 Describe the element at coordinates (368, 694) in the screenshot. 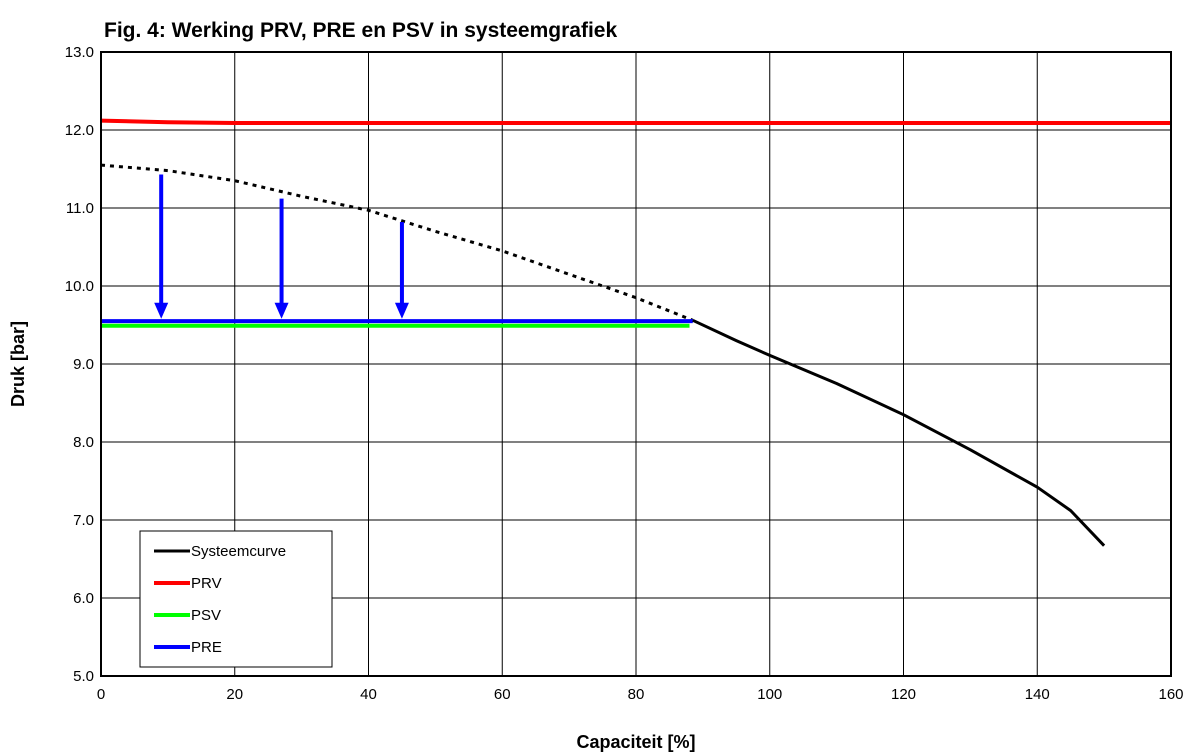

I see `x-tick-label: 40` at that location.